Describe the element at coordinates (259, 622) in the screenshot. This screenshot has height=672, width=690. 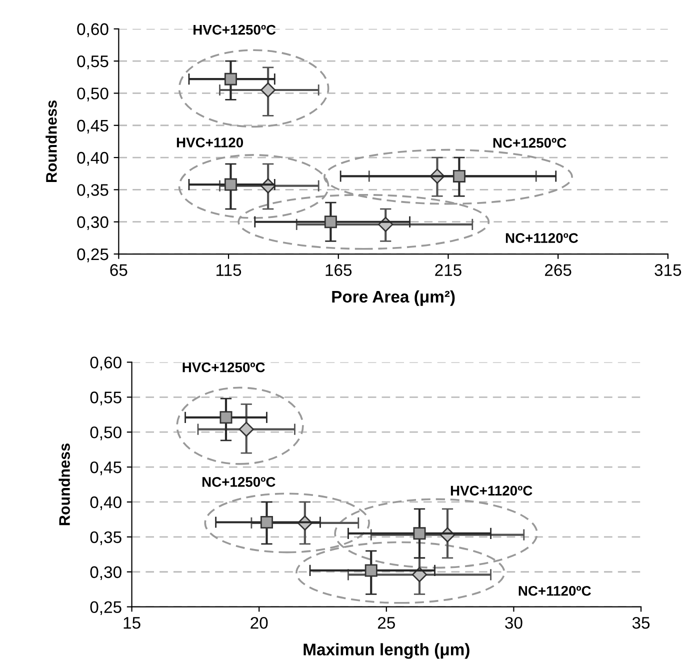
I see `x-tick-label: 20` at that location.